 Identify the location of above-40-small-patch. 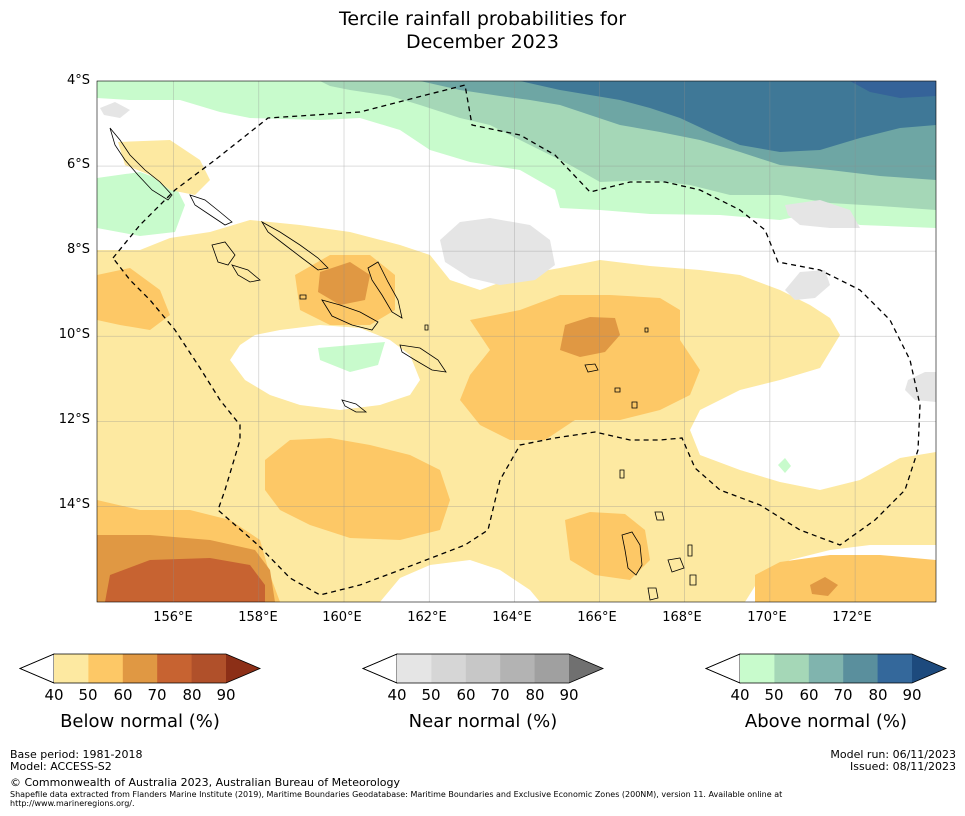
(784, 465).